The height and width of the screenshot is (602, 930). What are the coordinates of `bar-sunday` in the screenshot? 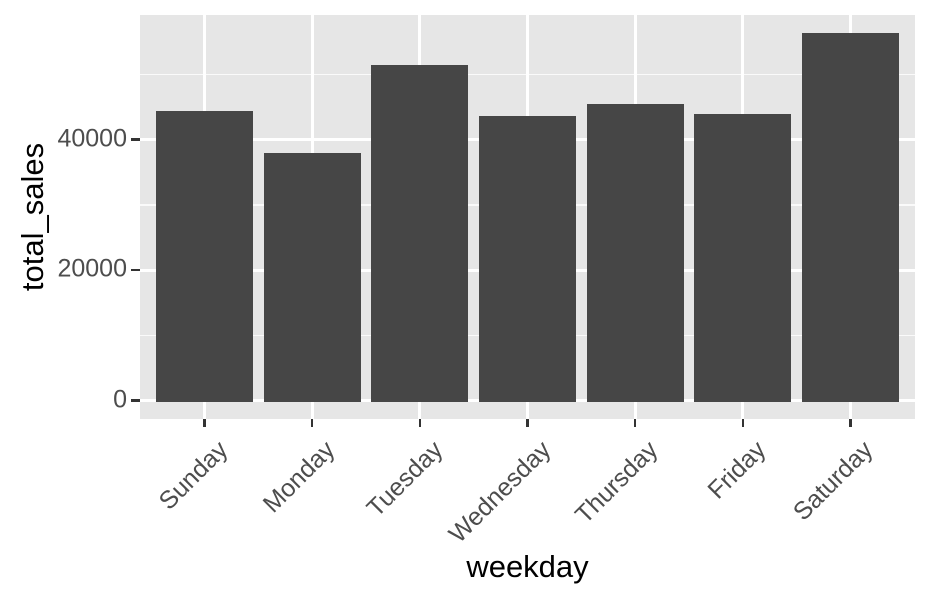 It's located at (205, 256).